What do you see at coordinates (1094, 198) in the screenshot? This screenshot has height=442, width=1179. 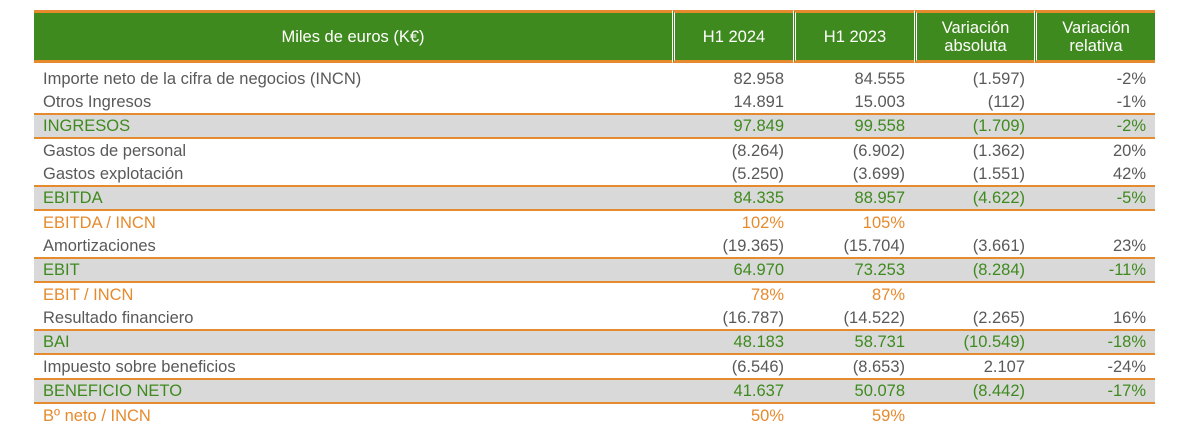 I see `cell-variacion-relativa: -5%` at bounding box center [1094, 198].